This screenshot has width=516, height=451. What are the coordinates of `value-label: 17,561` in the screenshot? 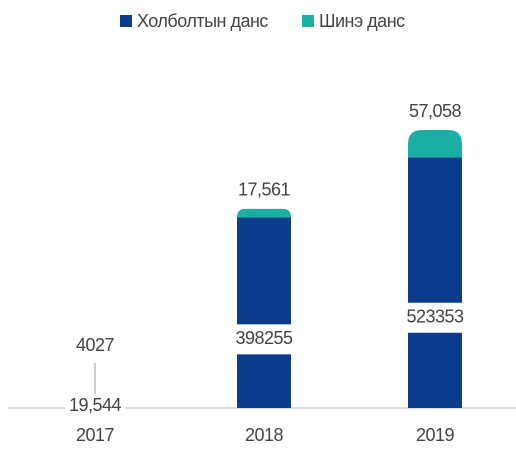 It's located at (264, 190).